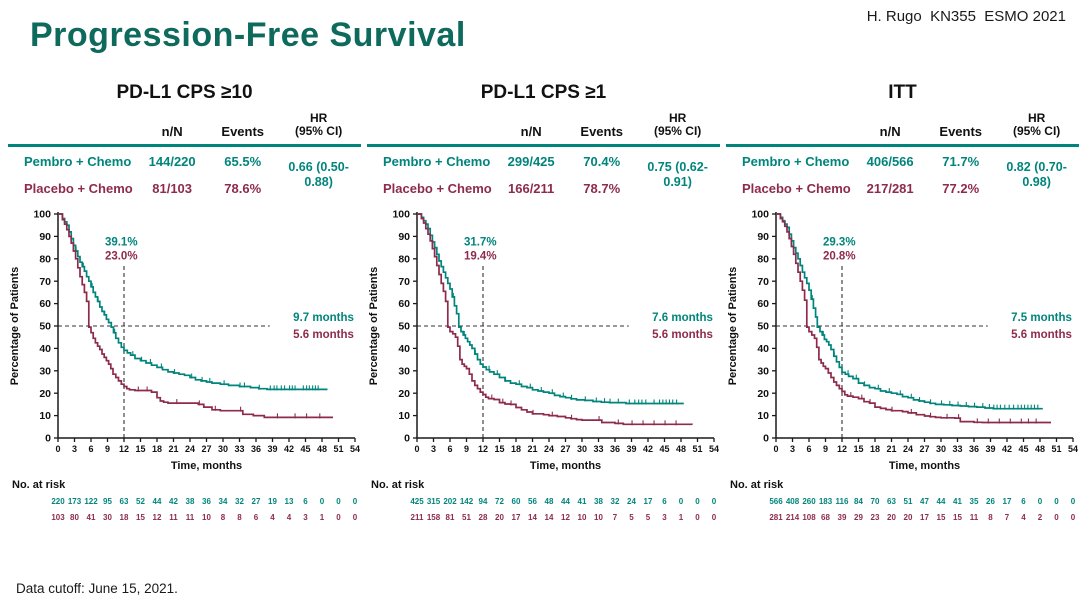 This screenshot has width=1080, height=608. I want to click on rate-12mo-placebo: 23.0%, so click(121, 256).